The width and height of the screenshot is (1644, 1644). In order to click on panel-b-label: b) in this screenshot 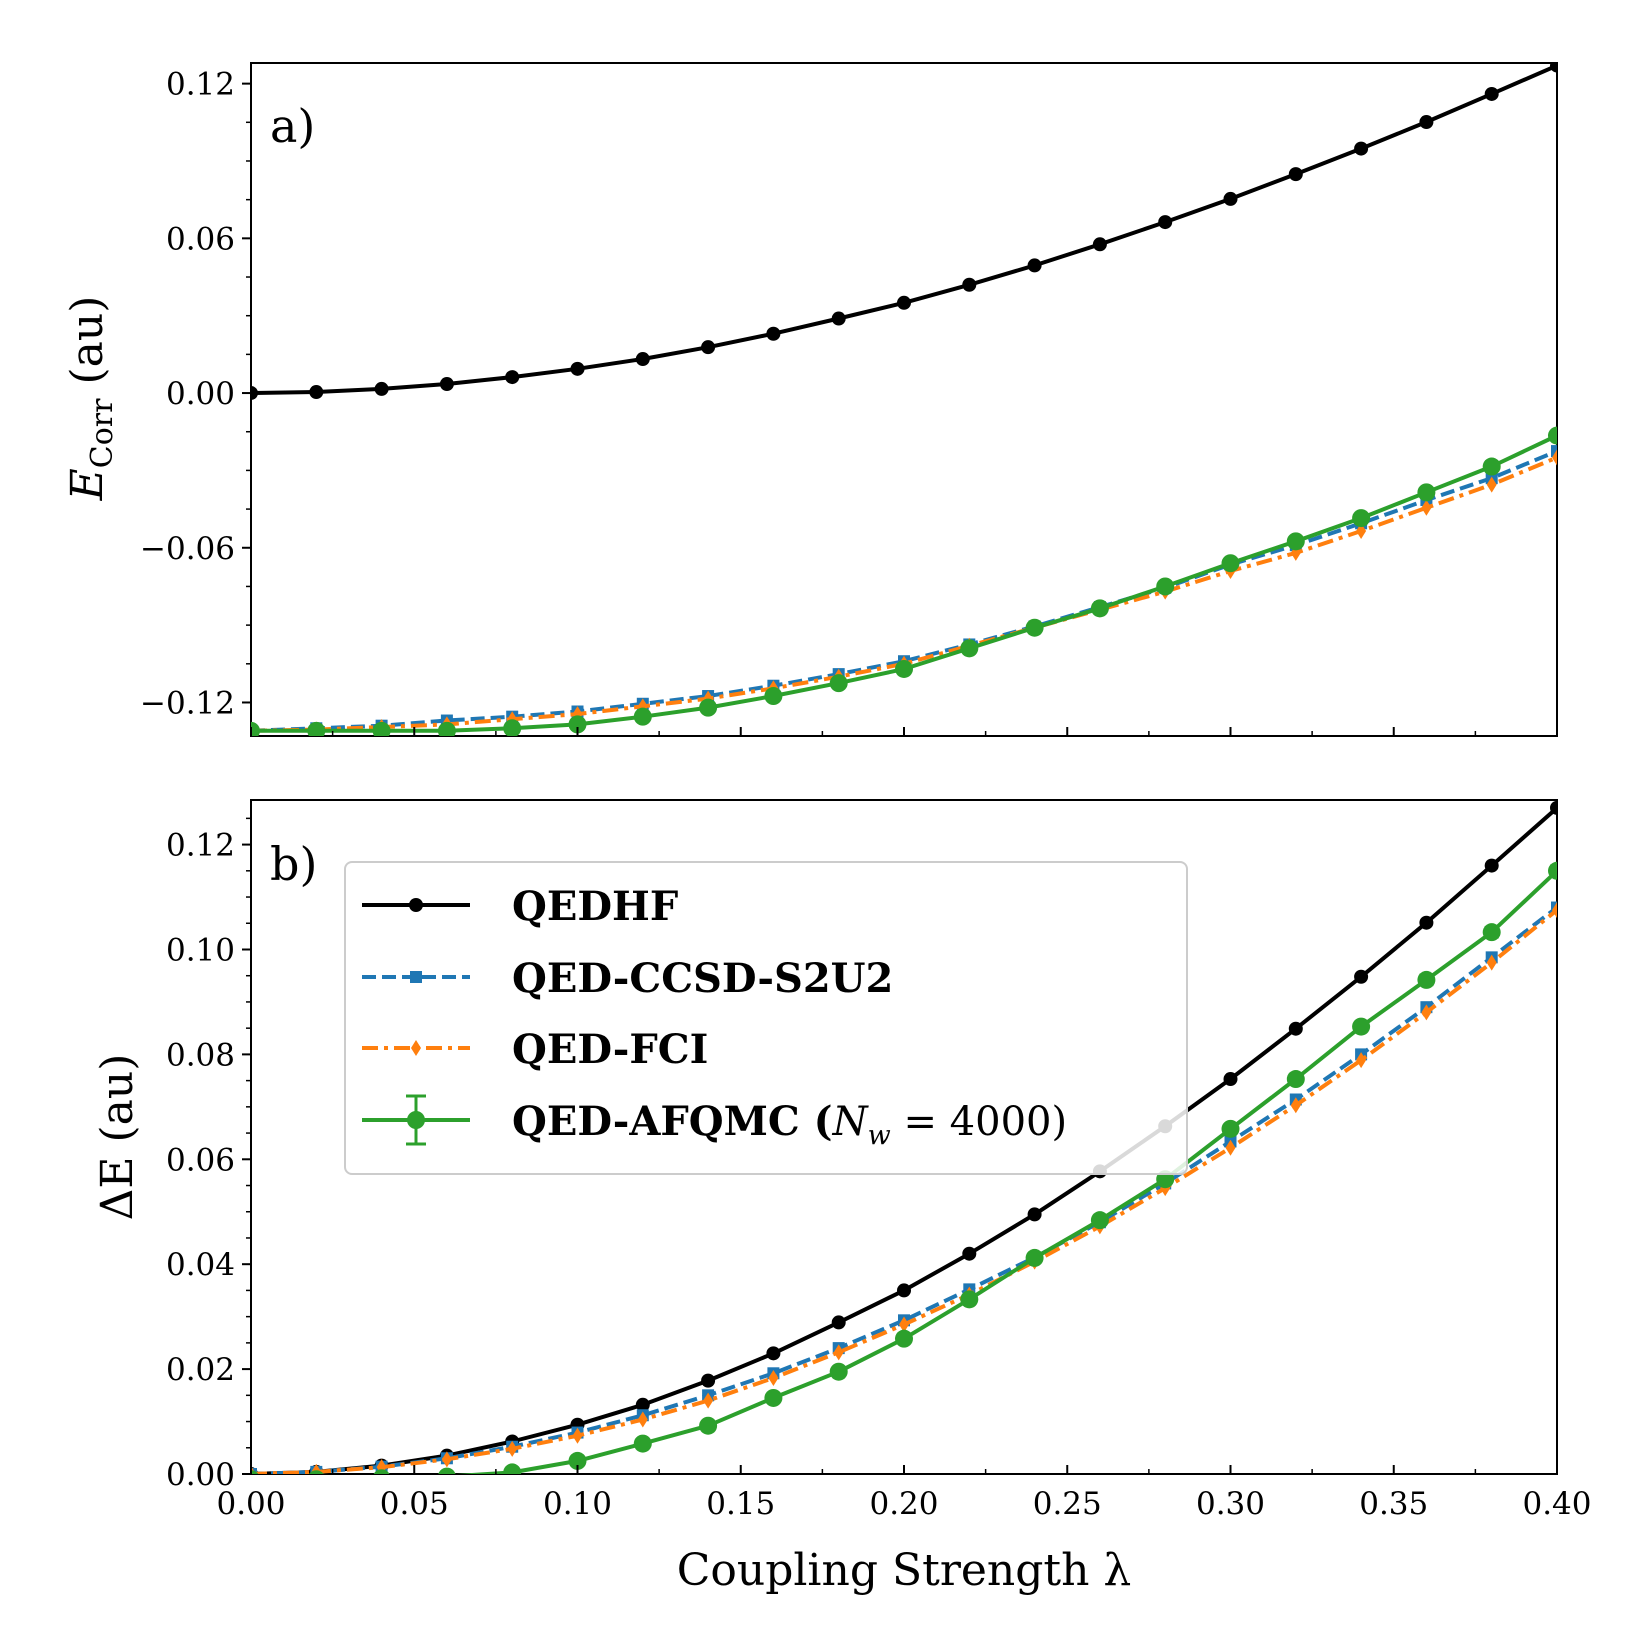, I will do `click(293, 864)`.